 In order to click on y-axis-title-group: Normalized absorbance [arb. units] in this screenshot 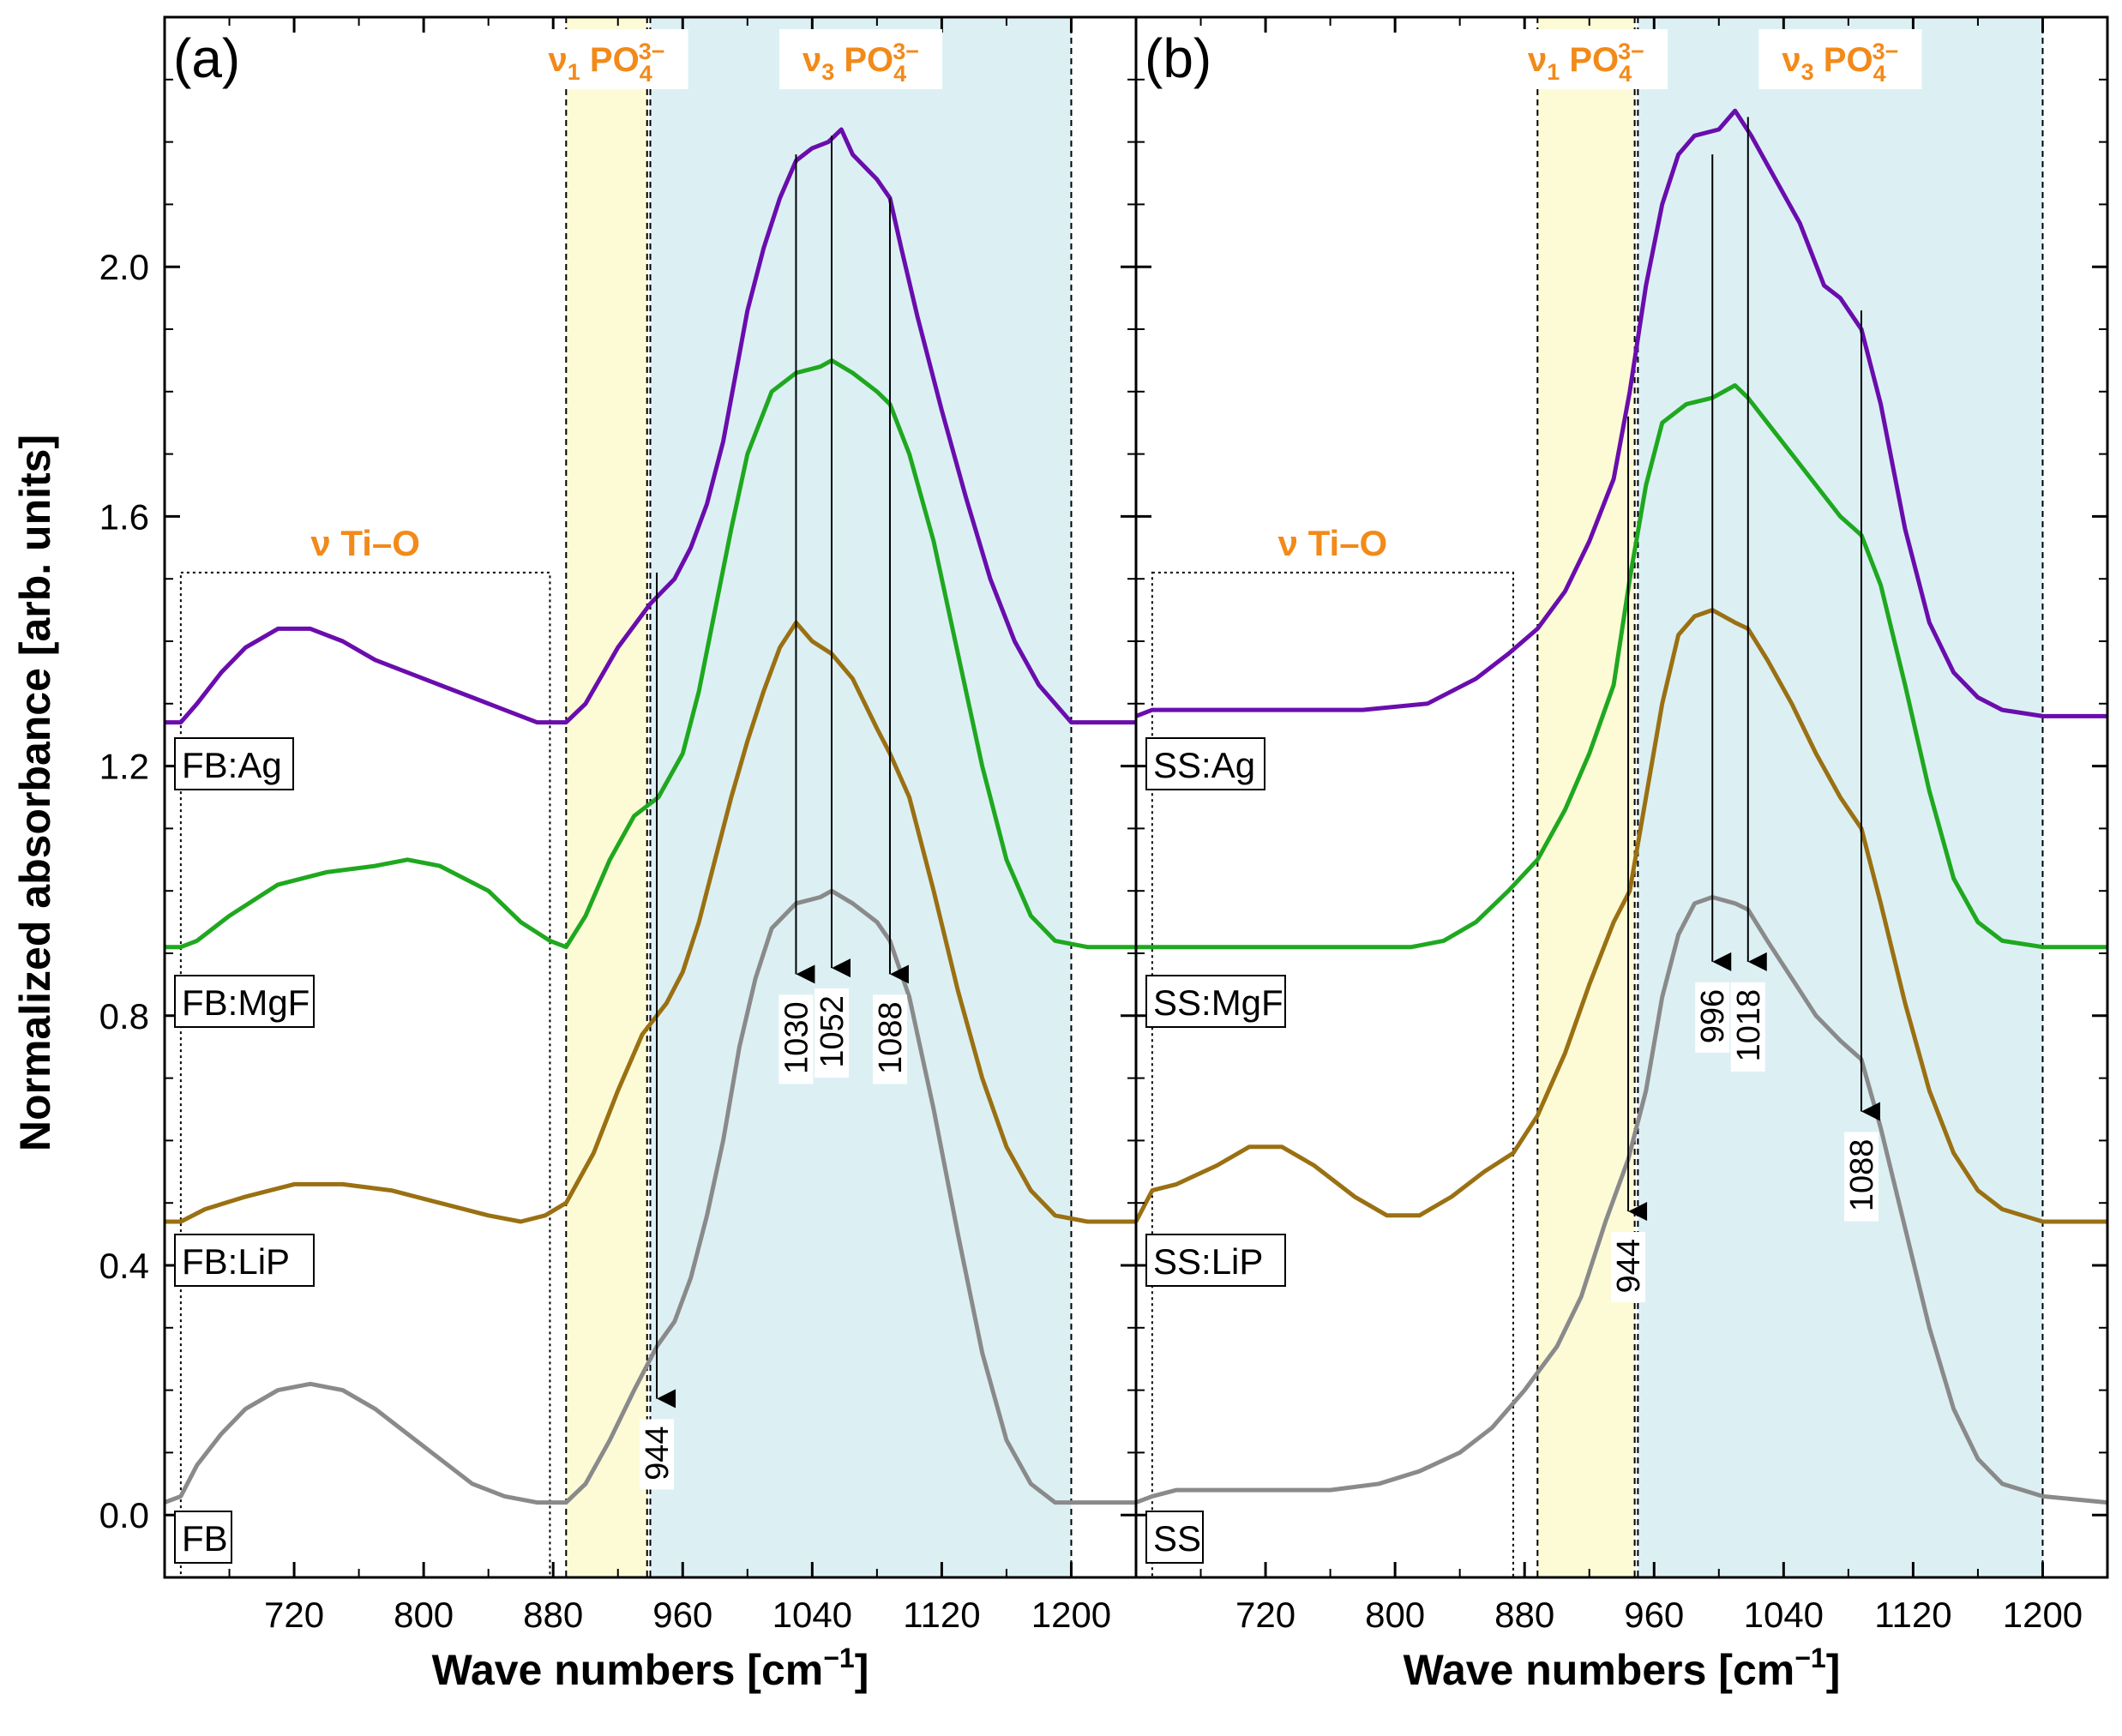, I will do `click(35, 793)`.